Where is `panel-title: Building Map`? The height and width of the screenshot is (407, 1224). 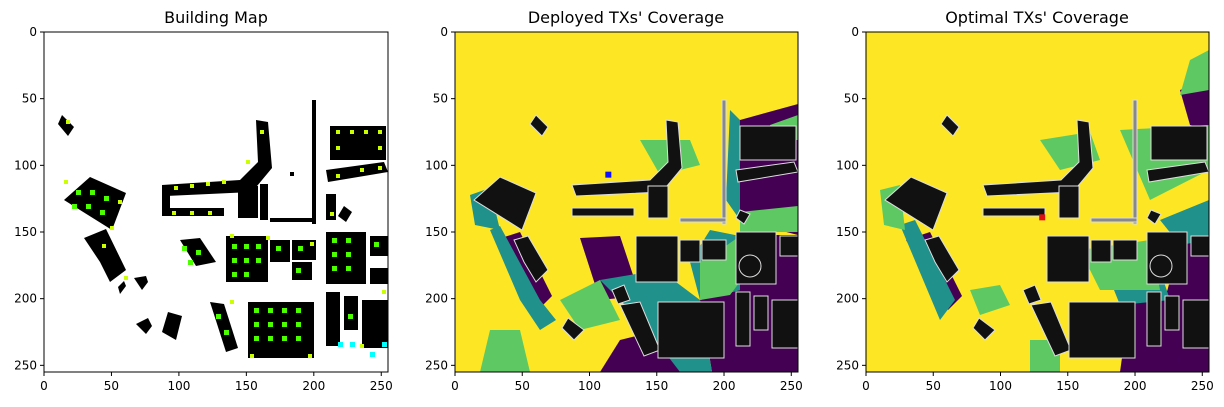 panel-title: Building Map is located at coordinates (216, 17).